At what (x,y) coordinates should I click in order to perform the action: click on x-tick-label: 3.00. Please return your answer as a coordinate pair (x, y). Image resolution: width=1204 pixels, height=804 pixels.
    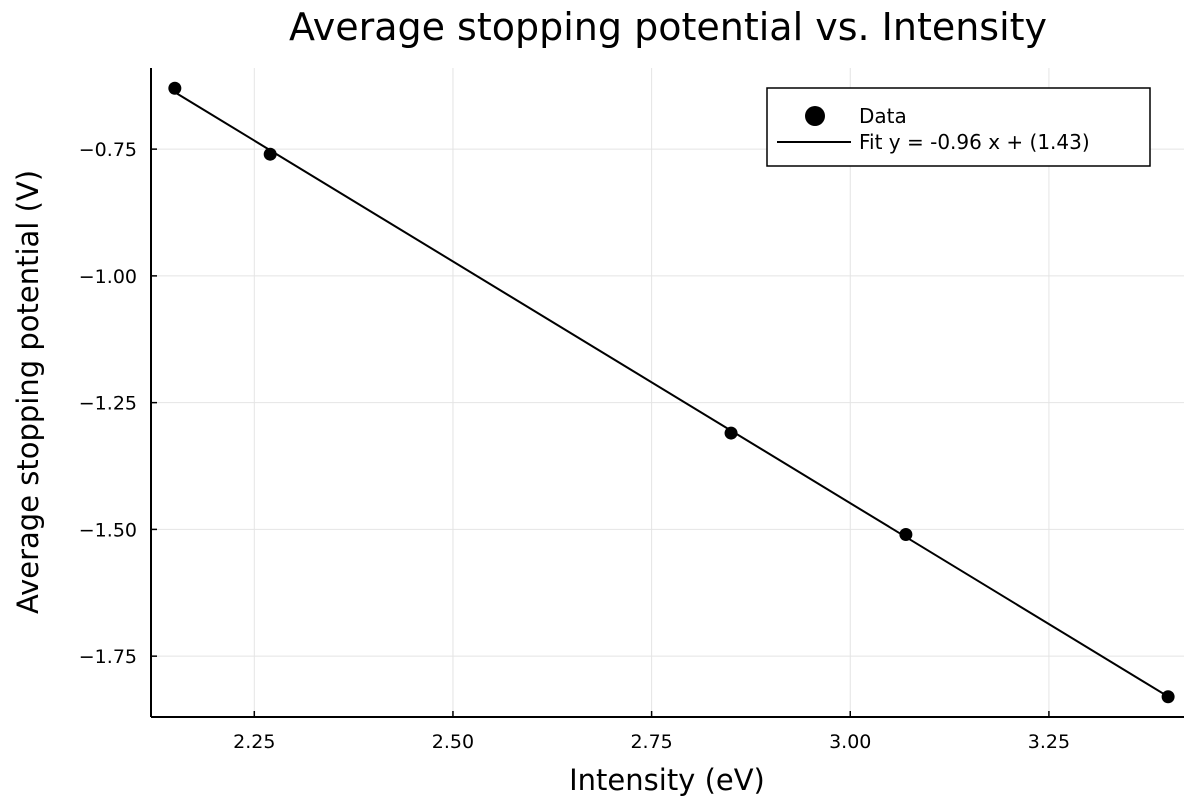
    Looking at the image, I should click on (850, 742).